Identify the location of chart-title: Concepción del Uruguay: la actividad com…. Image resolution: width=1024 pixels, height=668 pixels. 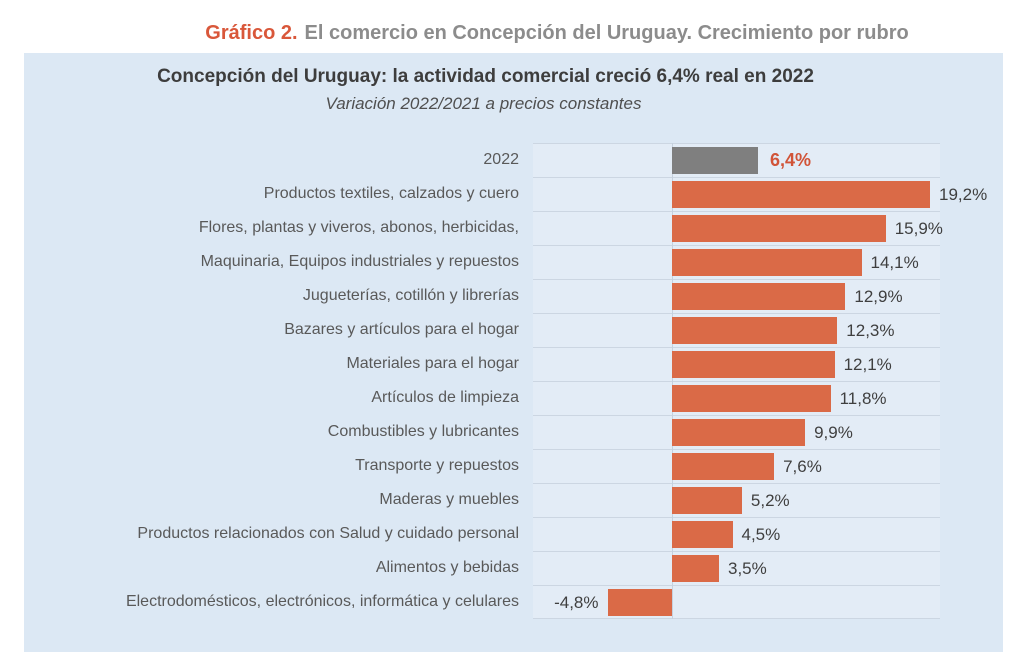
(485, 76).